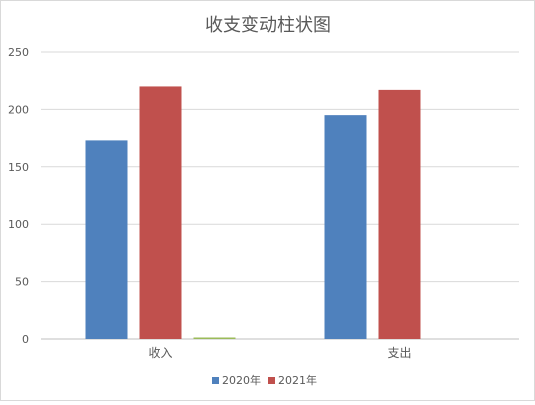 The height and width of the screenshot is (405, 535). Describe the element at coordinates (297, 380) in the screenshot. I see `legend-label: 2021年` at that location.